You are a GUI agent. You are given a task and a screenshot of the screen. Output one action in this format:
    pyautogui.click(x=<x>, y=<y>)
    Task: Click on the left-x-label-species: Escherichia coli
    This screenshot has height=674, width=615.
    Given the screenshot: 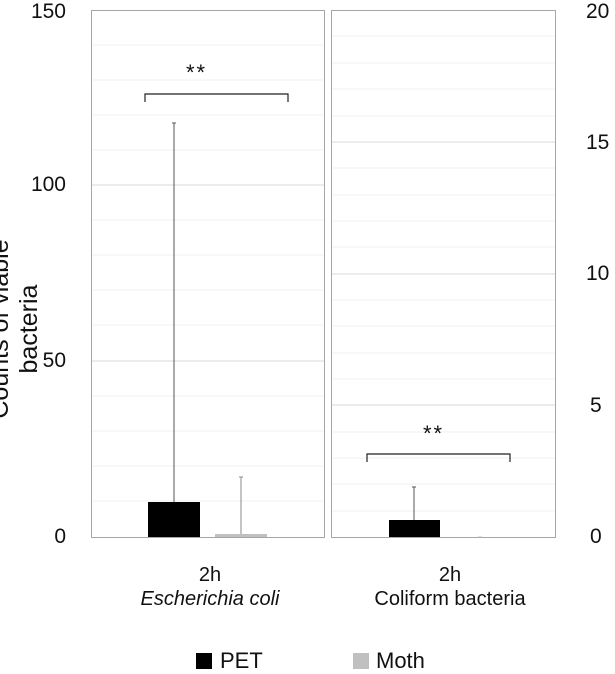 What is the action you would take?
    pyautogui.click(x=210, y=599)
    